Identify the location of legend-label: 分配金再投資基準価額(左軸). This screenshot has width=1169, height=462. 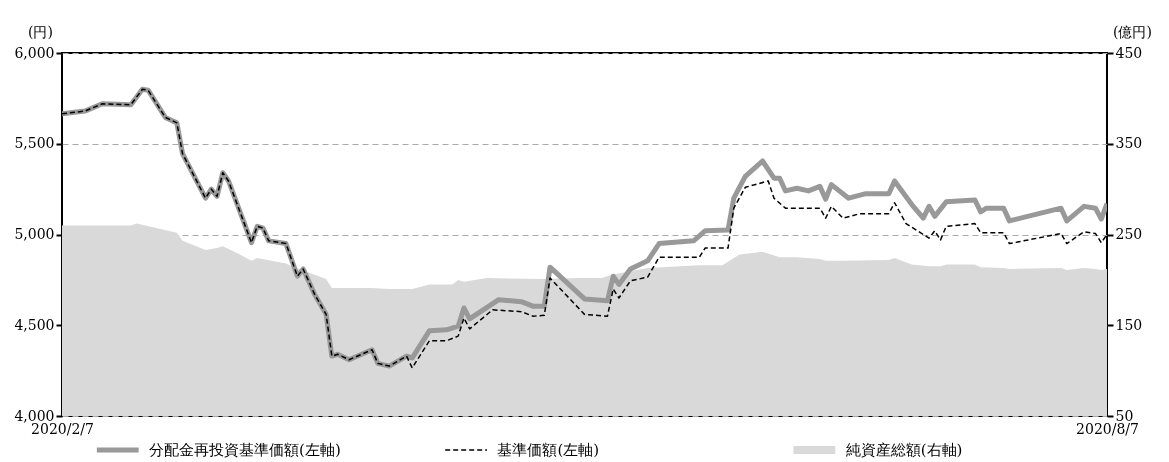
(245, 450).